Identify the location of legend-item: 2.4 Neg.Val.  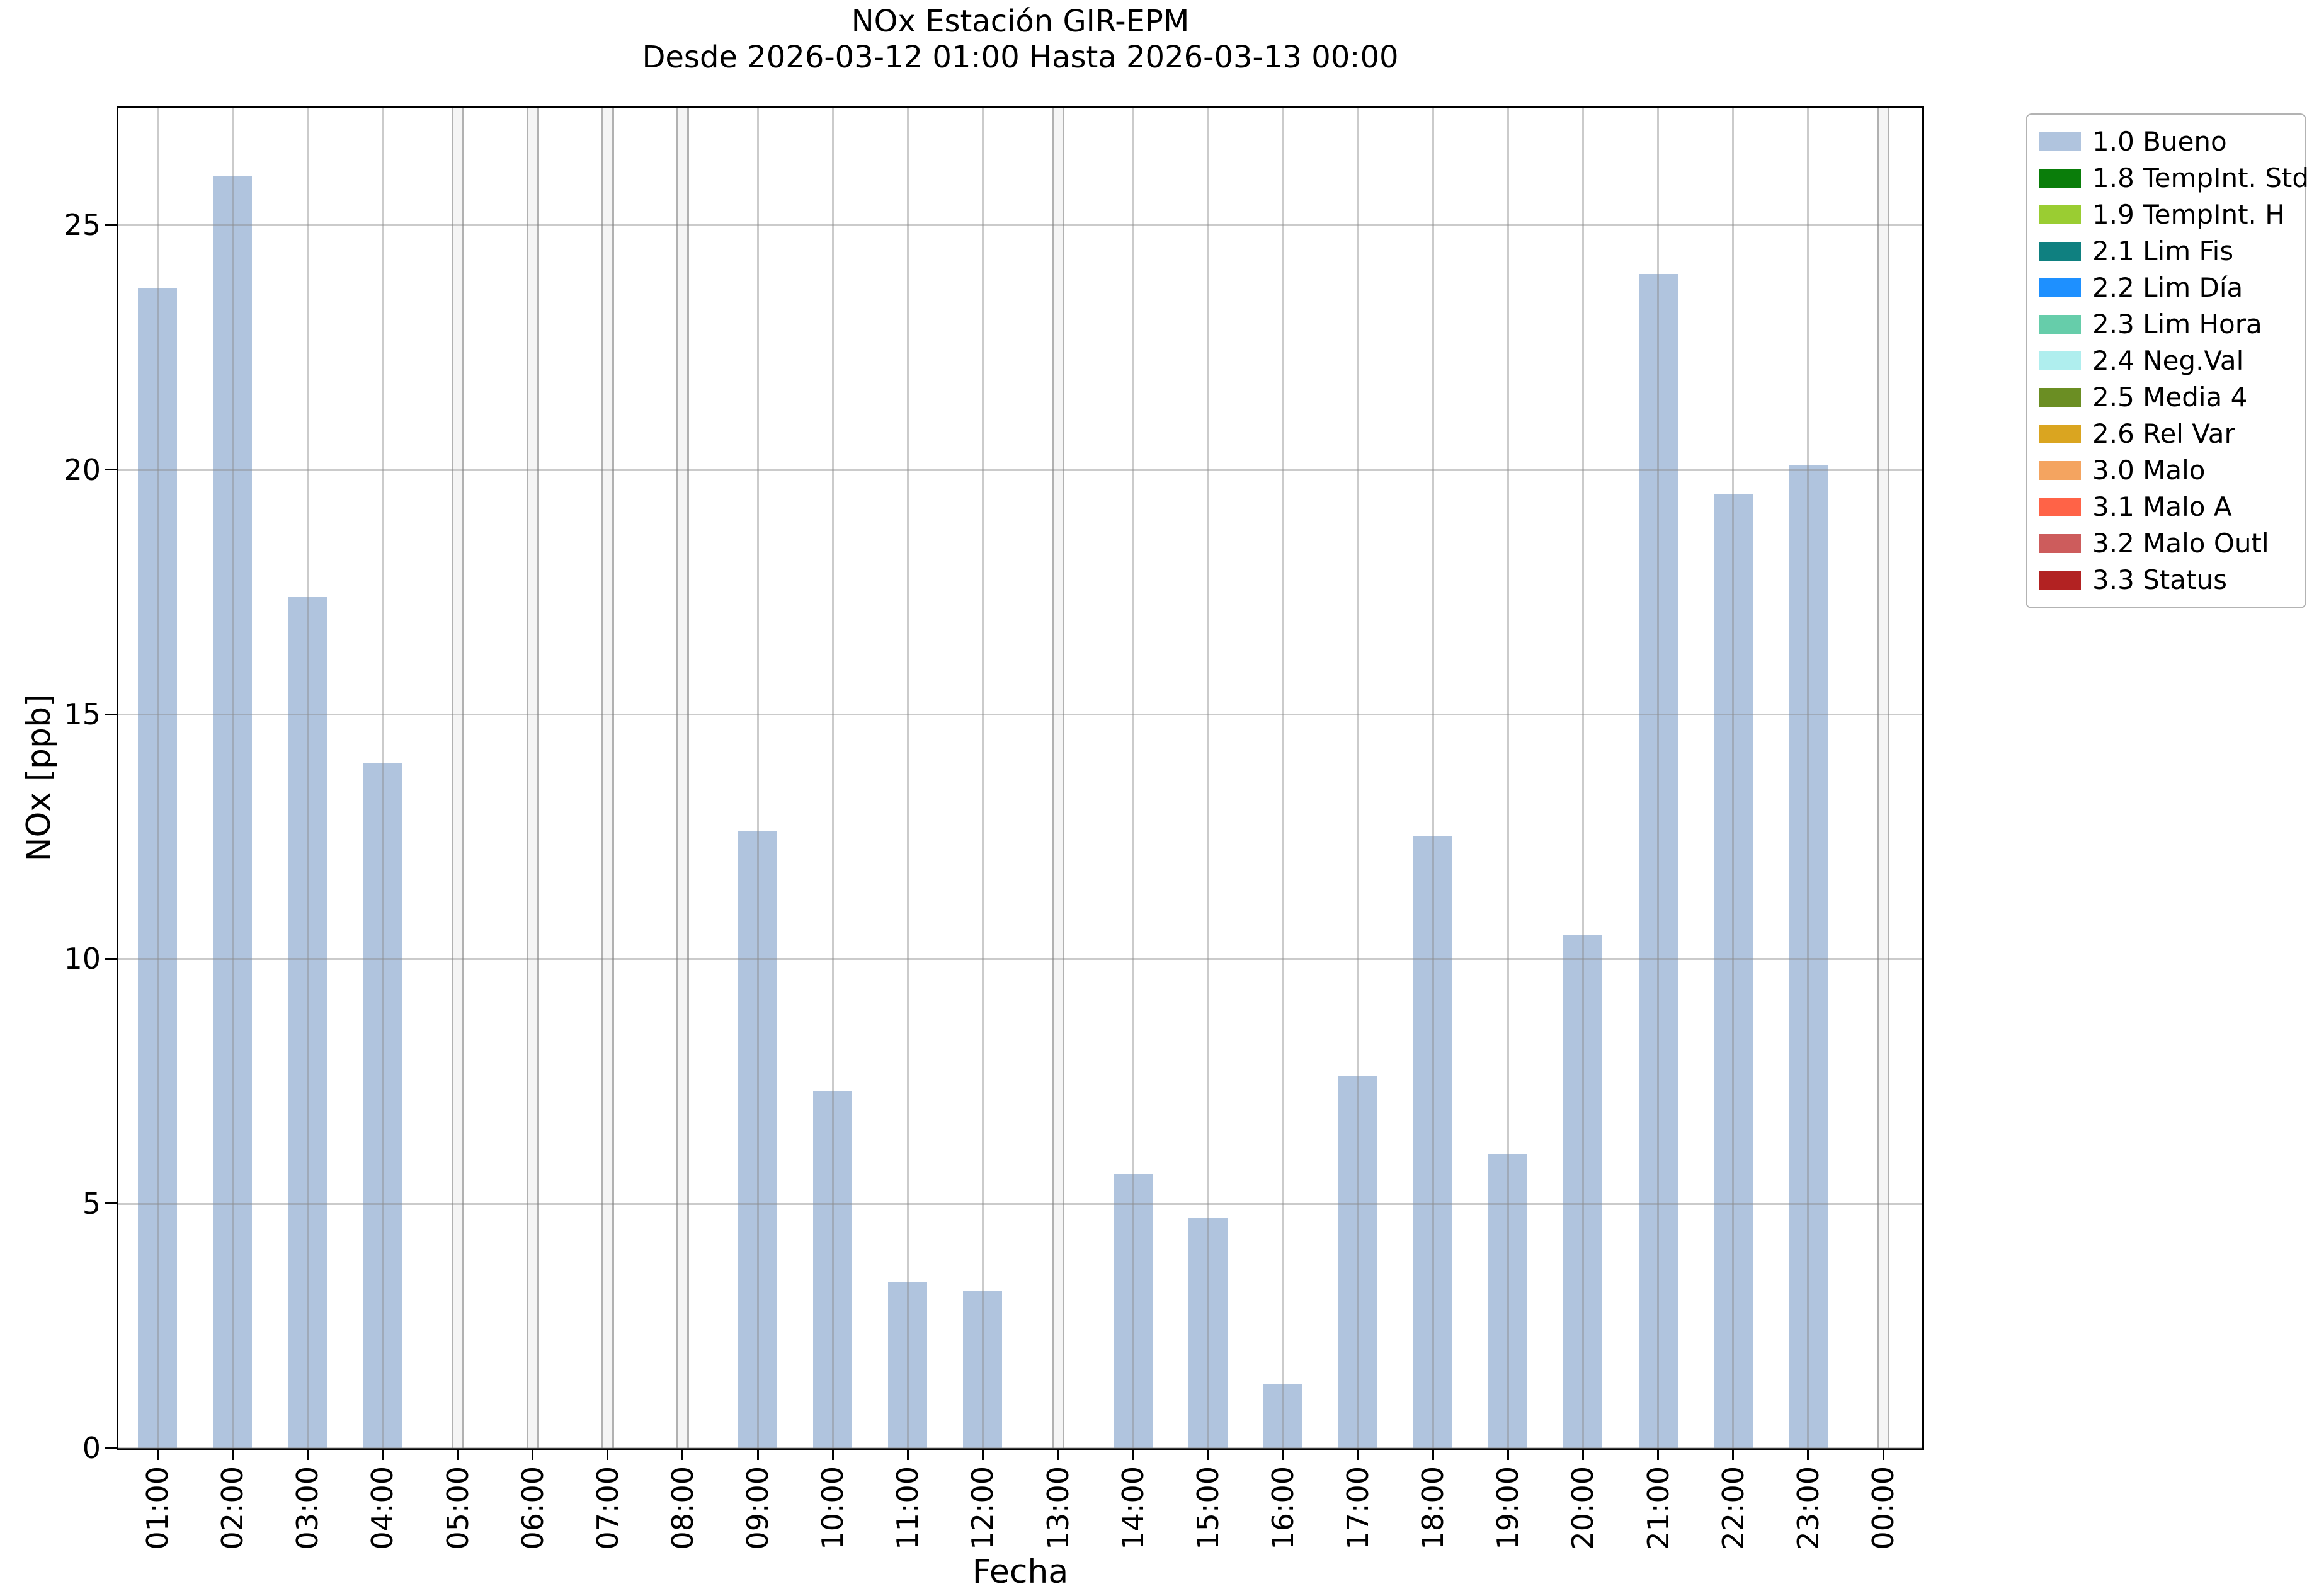
(2166, 361).